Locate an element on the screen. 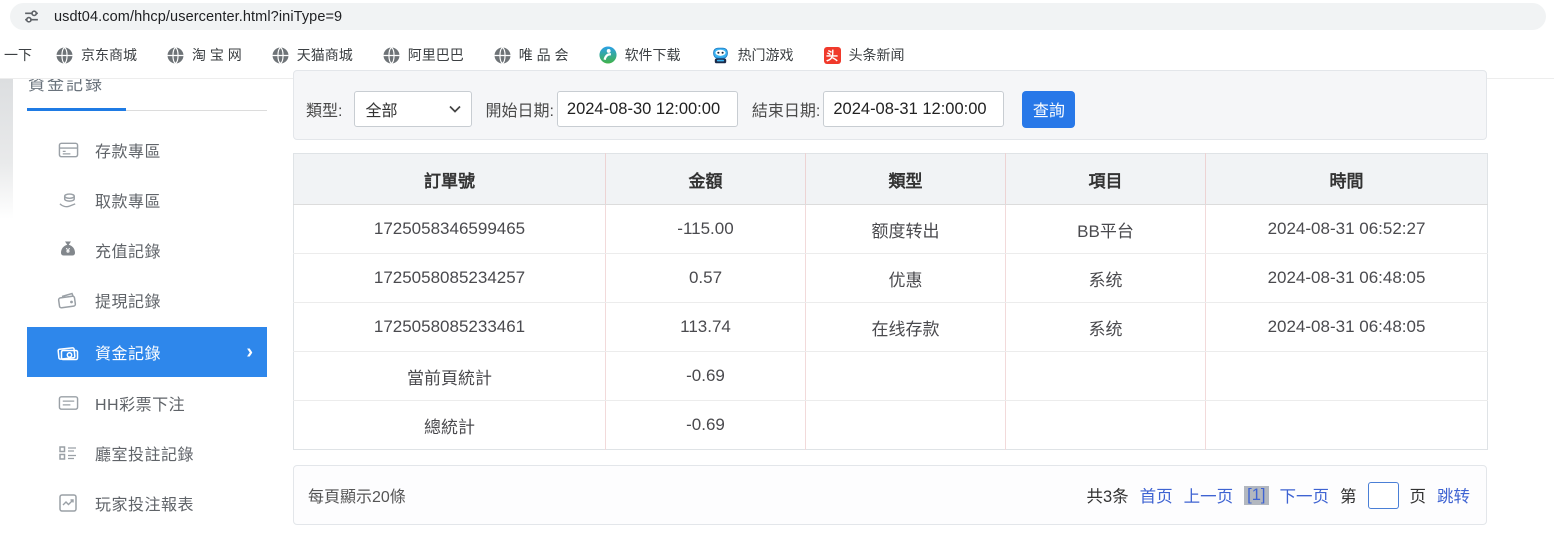  bookmark-label: 一下 is located at coordinates (18, 55).